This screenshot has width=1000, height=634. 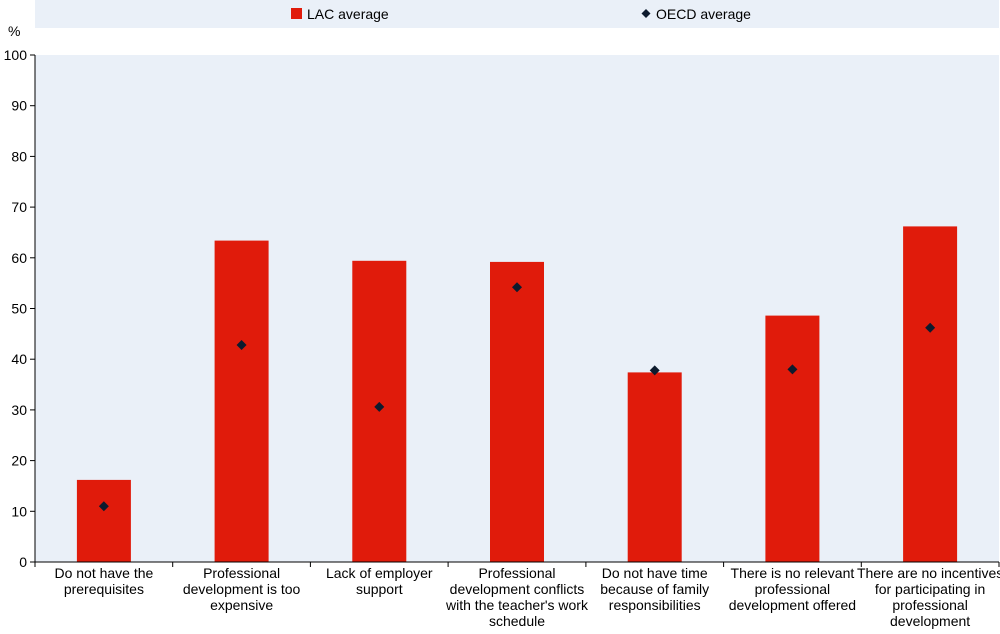 I want to click on y-tick-label: 50, so click(x=19, y=309).